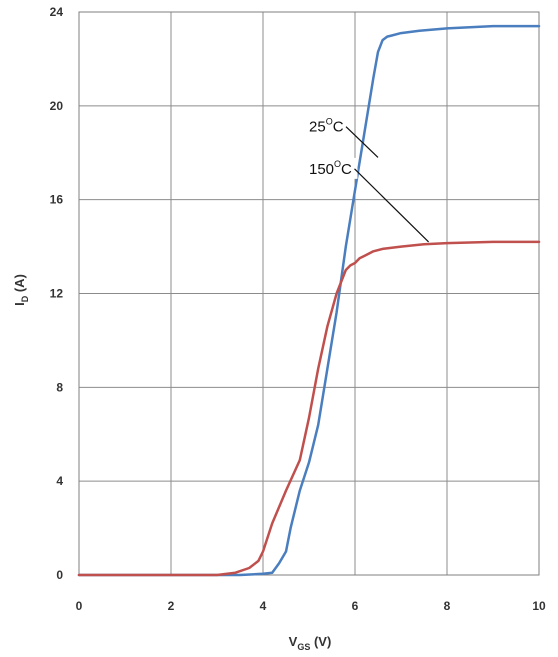 The width and height of the screenshot is (558, 657). I want to click on y-axis-label: ID (A), so click(21, 290).